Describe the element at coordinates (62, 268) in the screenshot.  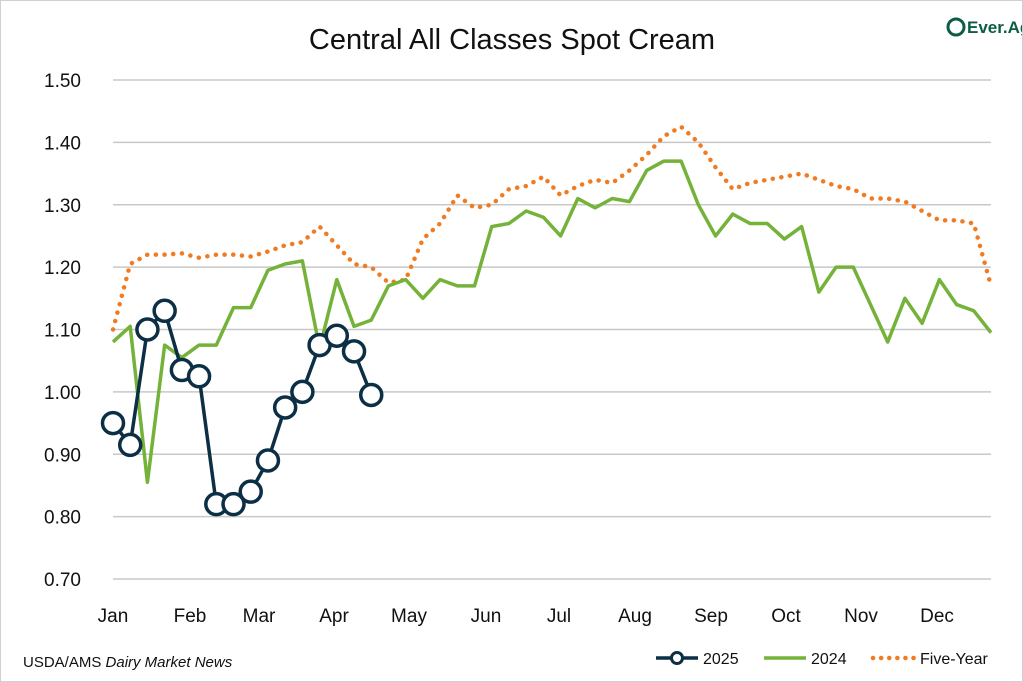
I see `y-tick-label: 1.20` at that location.